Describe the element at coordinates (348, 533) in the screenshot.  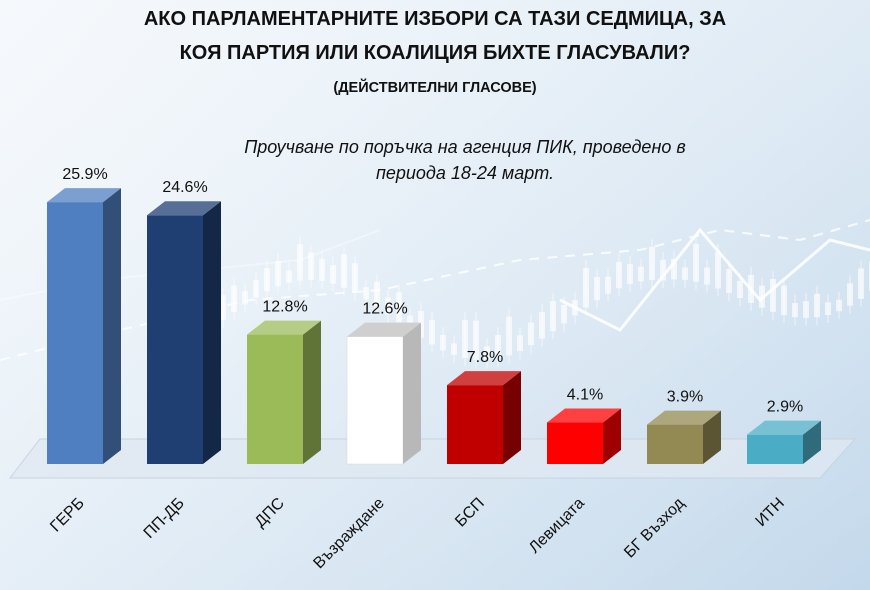
I see `category-label: Възраждане` at that location.